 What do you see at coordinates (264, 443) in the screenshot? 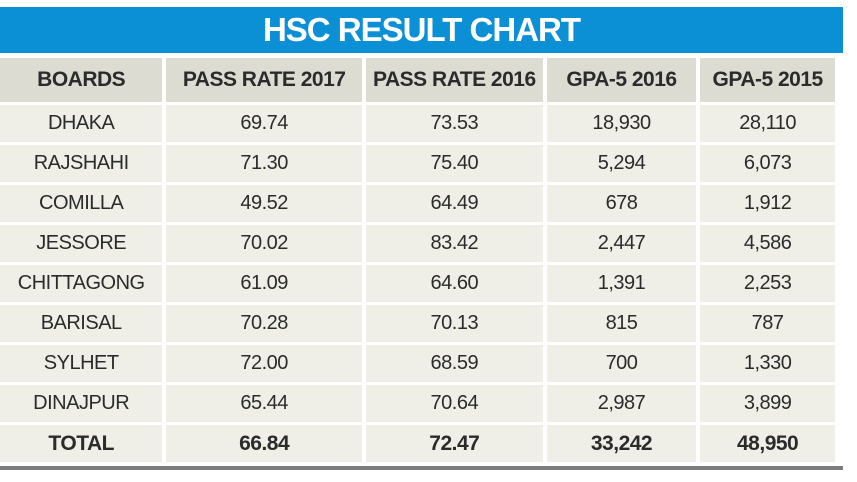
I see `total-value-cell: 66.84` at bounding box center [264, 443].